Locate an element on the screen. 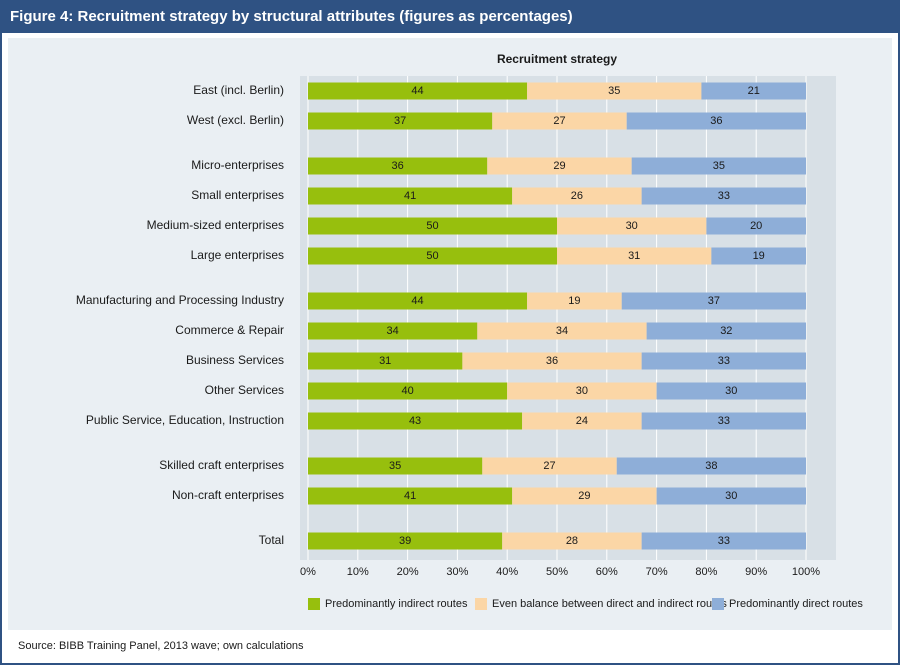 The width and height of the screenshot is (900, 665). x-tick-label: 90% is located at coordinates (756, 572).